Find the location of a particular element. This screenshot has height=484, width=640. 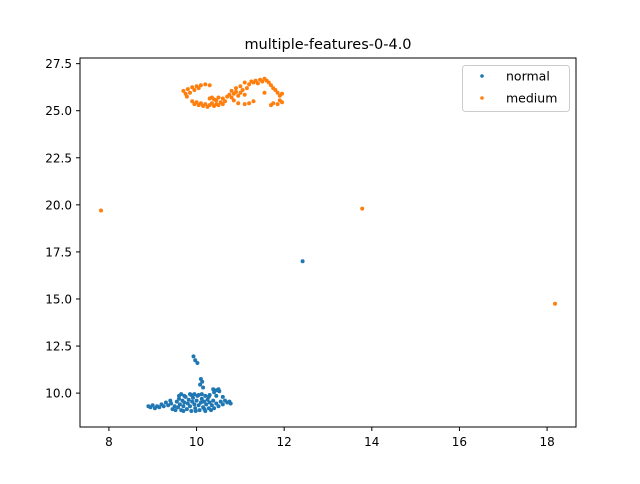

y-tick-label: 22.5 is located at coordinates (58, 158).